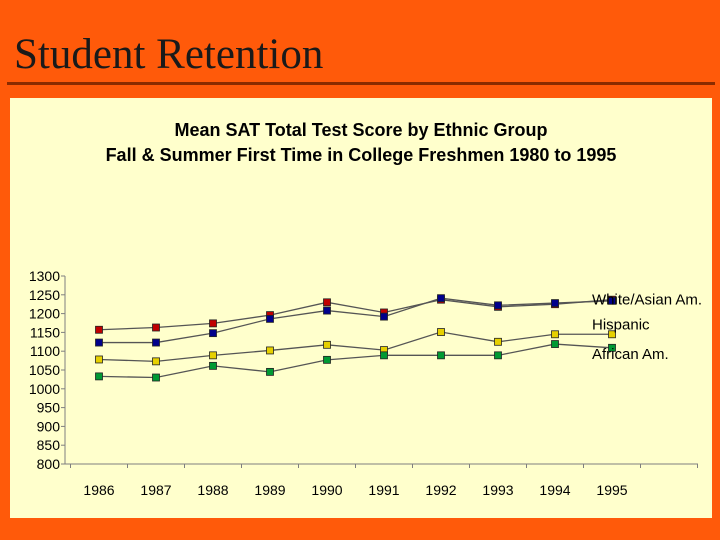 The image size is (720, 540). Describe the element at coordinates (630, 354) in the screenshot. I see `legend-label: African Am.` at that location.